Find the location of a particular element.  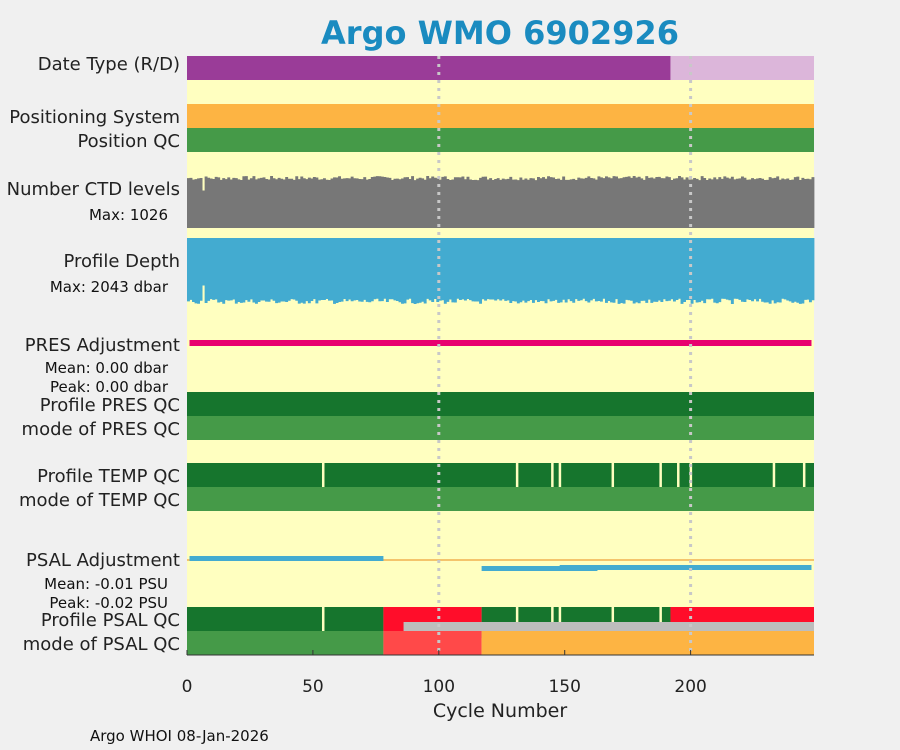

row-positioning-system is located at coordinates (500, 116).